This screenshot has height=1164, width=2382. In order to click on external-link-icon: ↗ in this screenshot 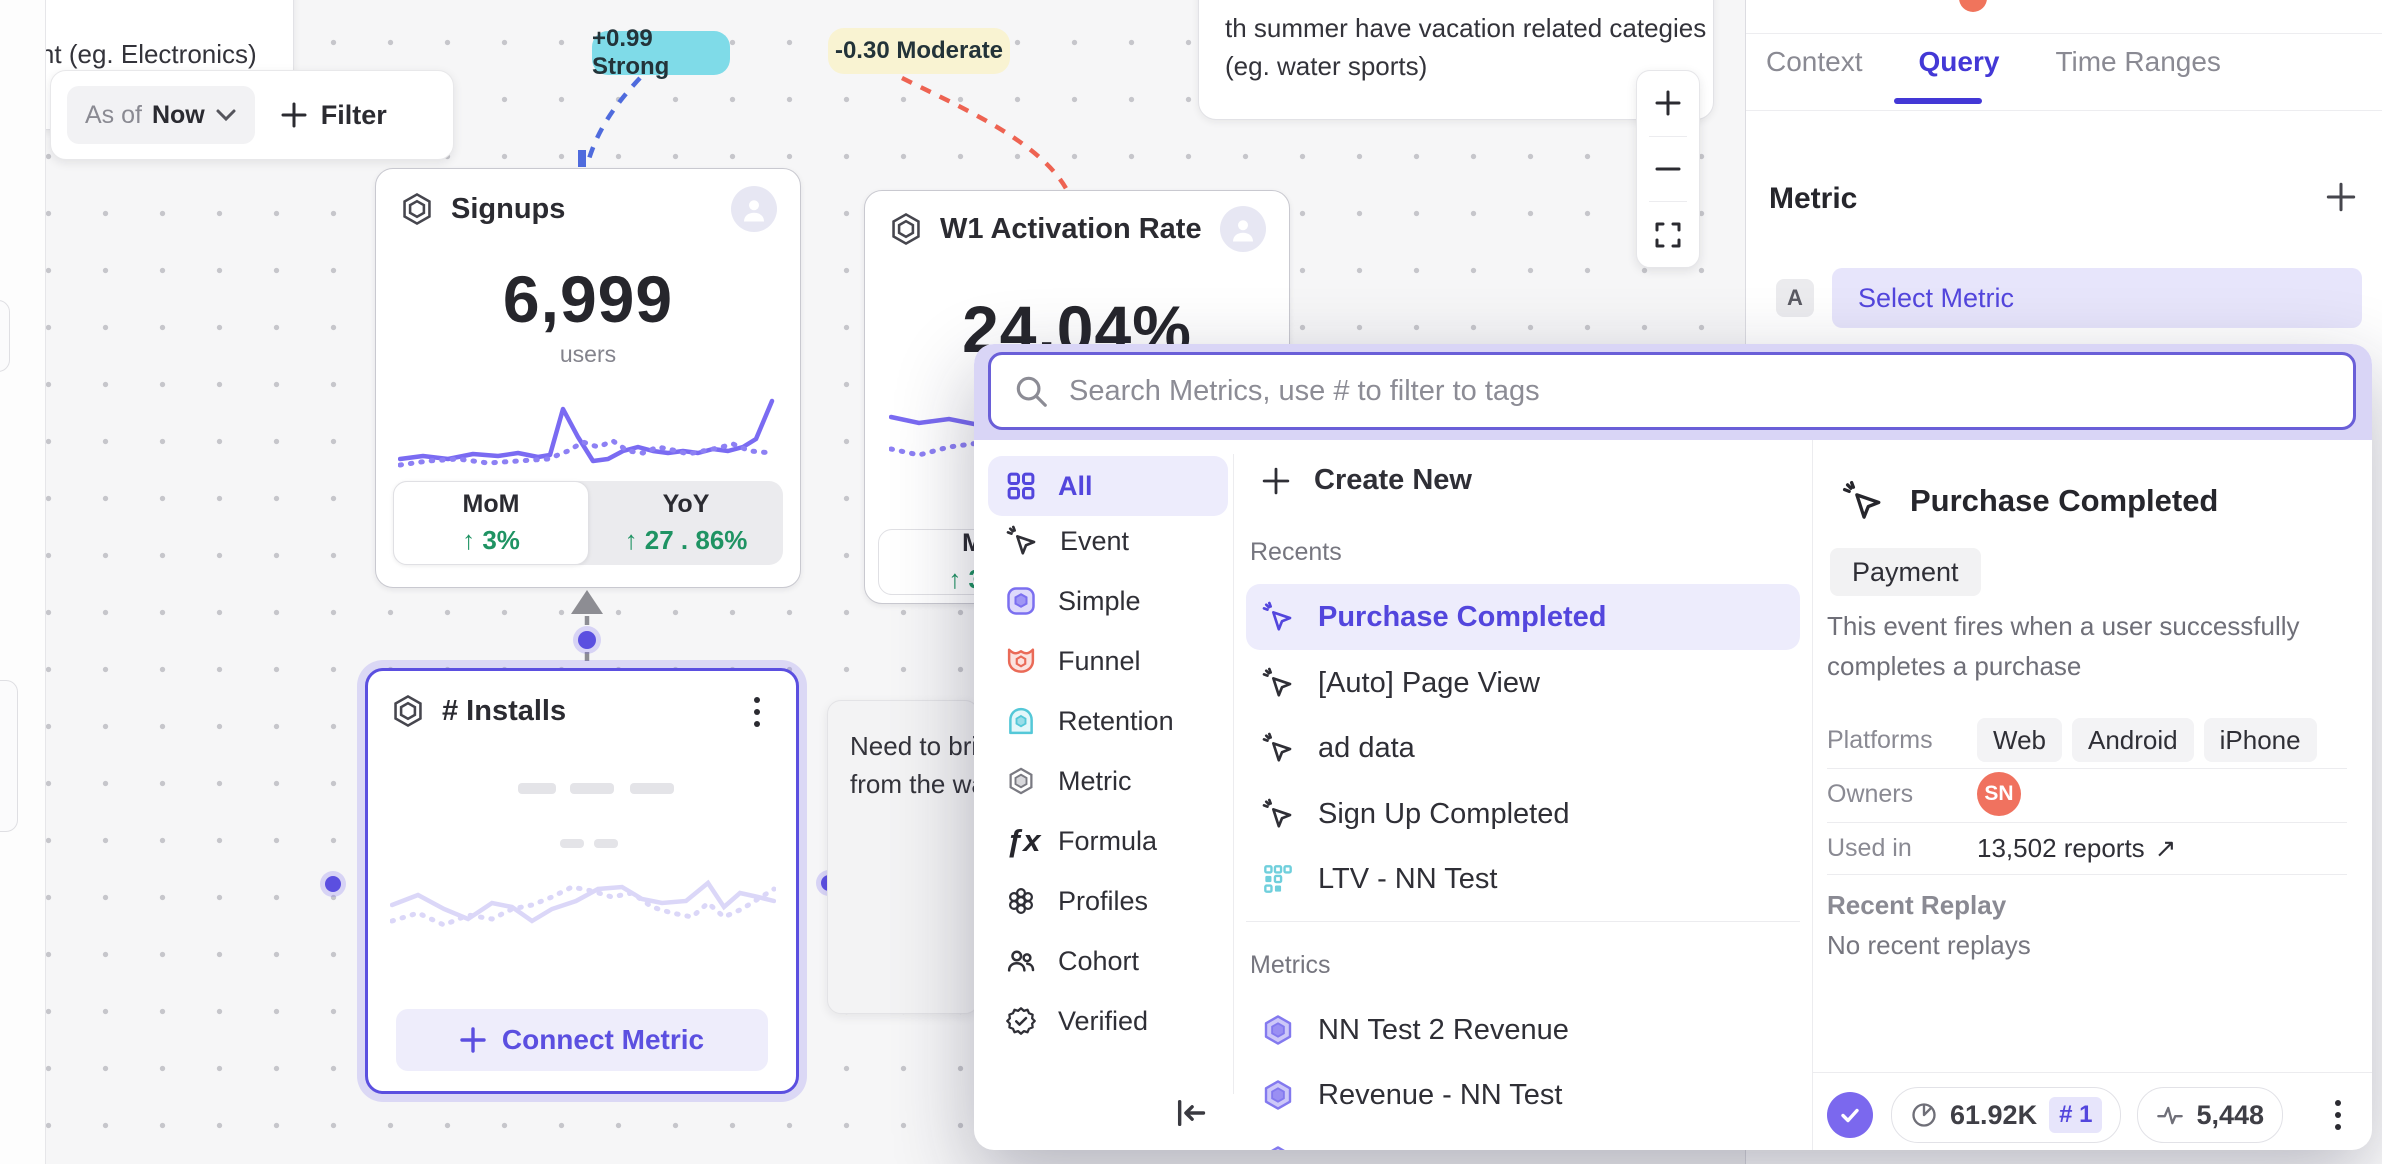, I will do `click(2165, 847)`.